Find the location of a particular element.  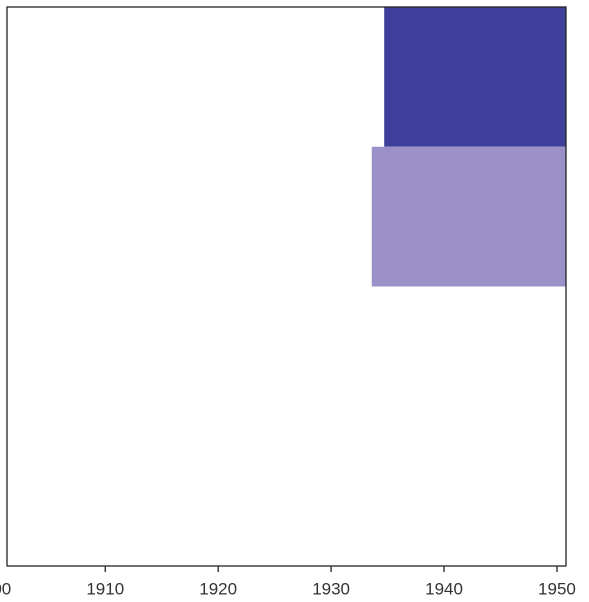

x-tick-label: 1950 is located at coordinates (557, 588).